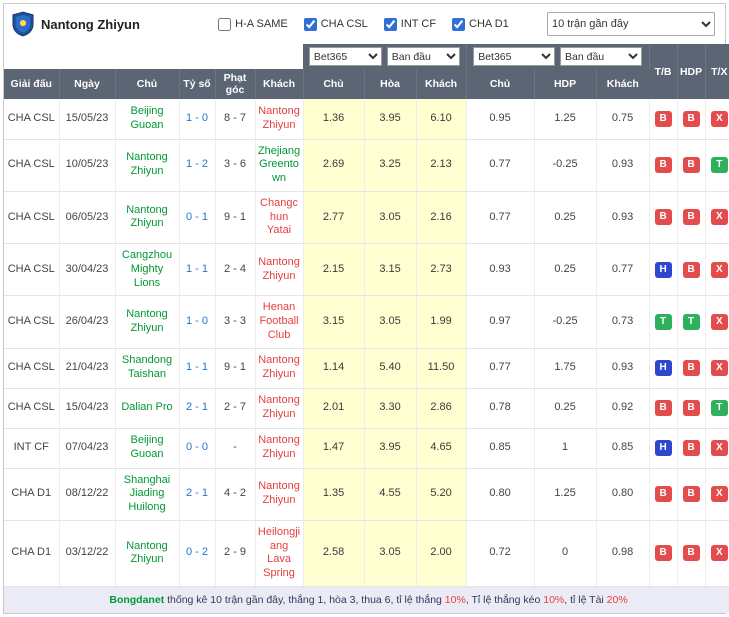 The height and width of the screenshot is (617, 729). What do you see at coordinates (147, 84) in the screenshot?
I see `col-header-home: Chủ` at bounding box center [147, 84].